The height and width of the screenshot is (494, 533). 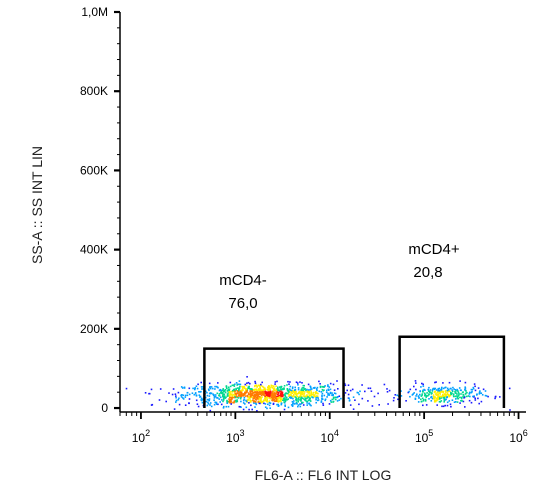 What do you see at coordinates (37, 205) in the screenshot?
I see `y-axis-title: SS-A :: SS INT LIN` at bounding box center [37, 205].